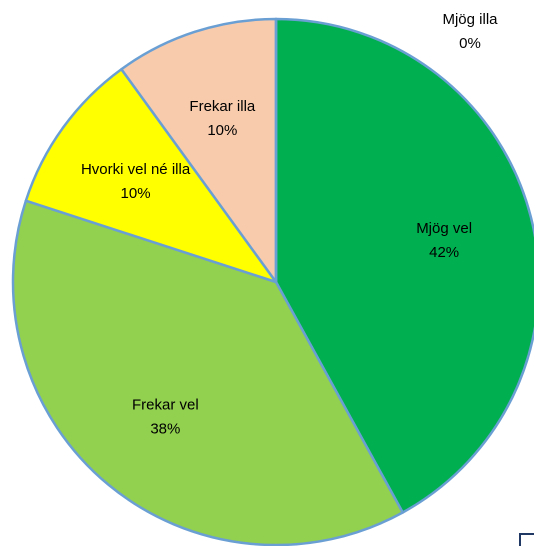  Describe the element at coordinates (470, 19) in the screenshot. I see `slice-label: Mjög illa` at that location.